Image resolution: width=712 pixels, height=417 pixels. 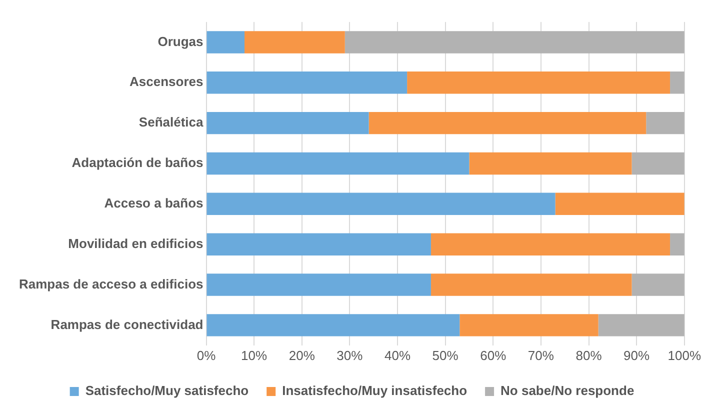 I want to click on x-tick-label: 100%, so click(x=685, y=355).